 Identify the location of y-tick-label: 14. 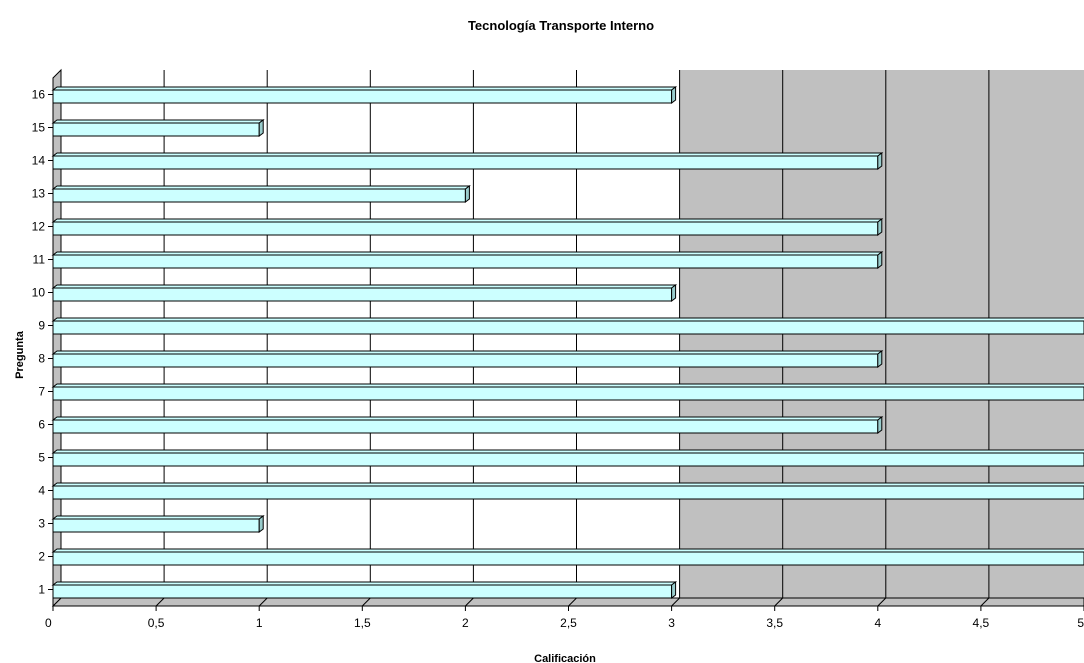
(39, 161).